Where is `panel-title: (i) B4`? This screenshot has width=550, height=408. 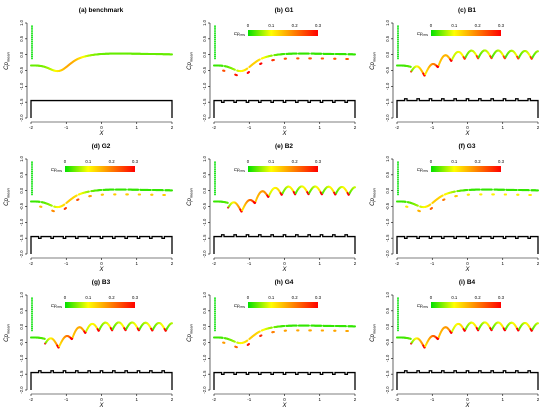 panel-title: (i) B4 is located at coordinates (467, 282).